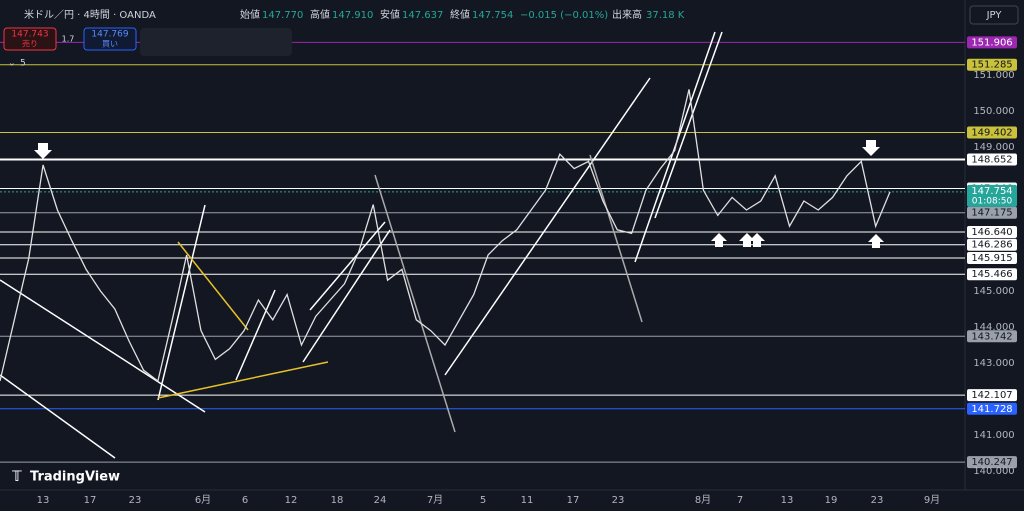 The height and width of the screenshot is (511, 1024). I want to click on ohlc-label: 始値, so click(250, 14).